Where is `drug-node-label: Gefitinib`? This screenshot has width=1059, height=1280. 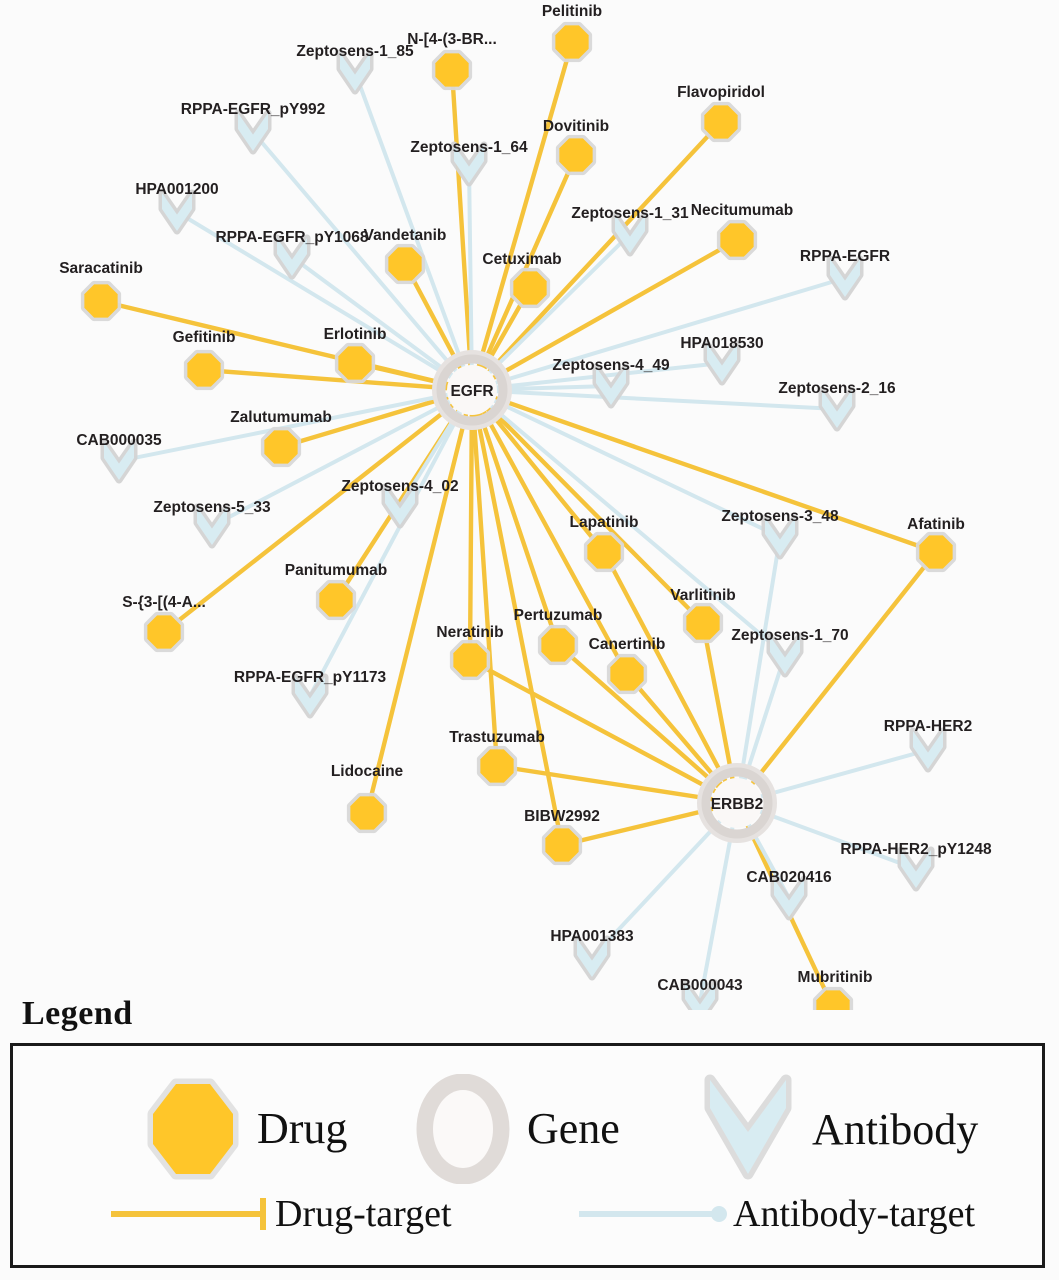
drug-node-label: Gefitinib is located at coordinates (204, 337).